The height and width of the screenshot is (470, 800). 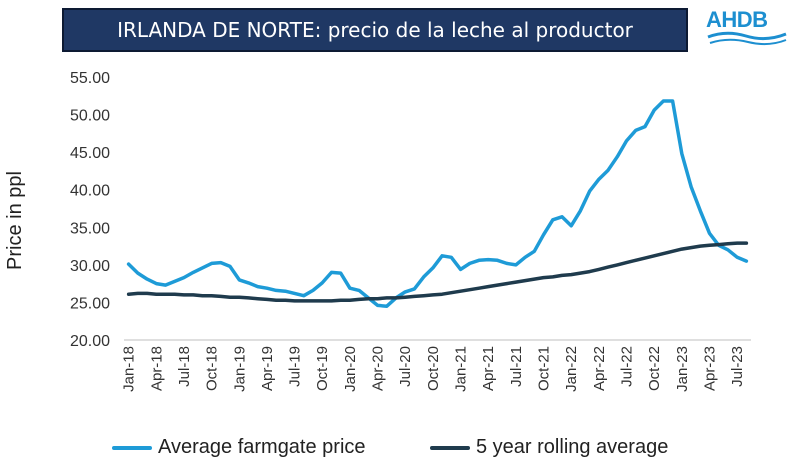 What do you see at coordinates (747, 38) in the screenshot?
I see `logo-wave-icon` at bounding box center [747, 38].